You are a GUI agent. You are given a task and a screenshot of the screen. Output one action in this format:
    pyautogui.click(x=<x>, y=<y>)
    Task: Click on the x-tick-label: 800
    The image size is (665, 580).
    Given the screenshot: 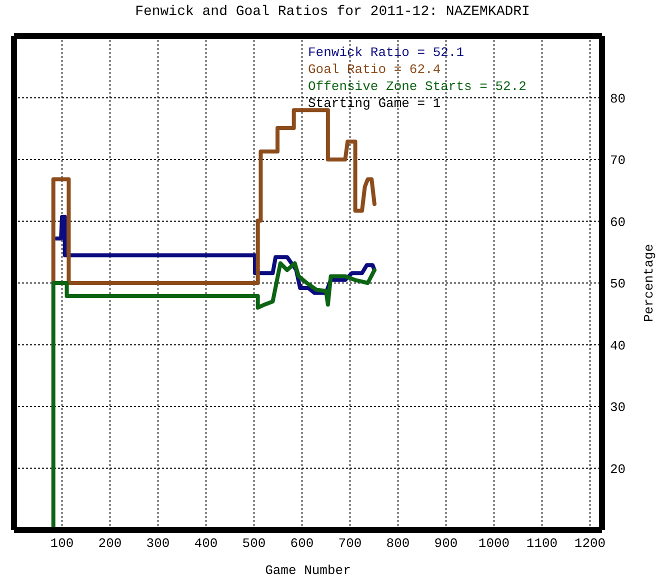 What is the action you would take?
    pyautogui.click(x=398, y=544)
    